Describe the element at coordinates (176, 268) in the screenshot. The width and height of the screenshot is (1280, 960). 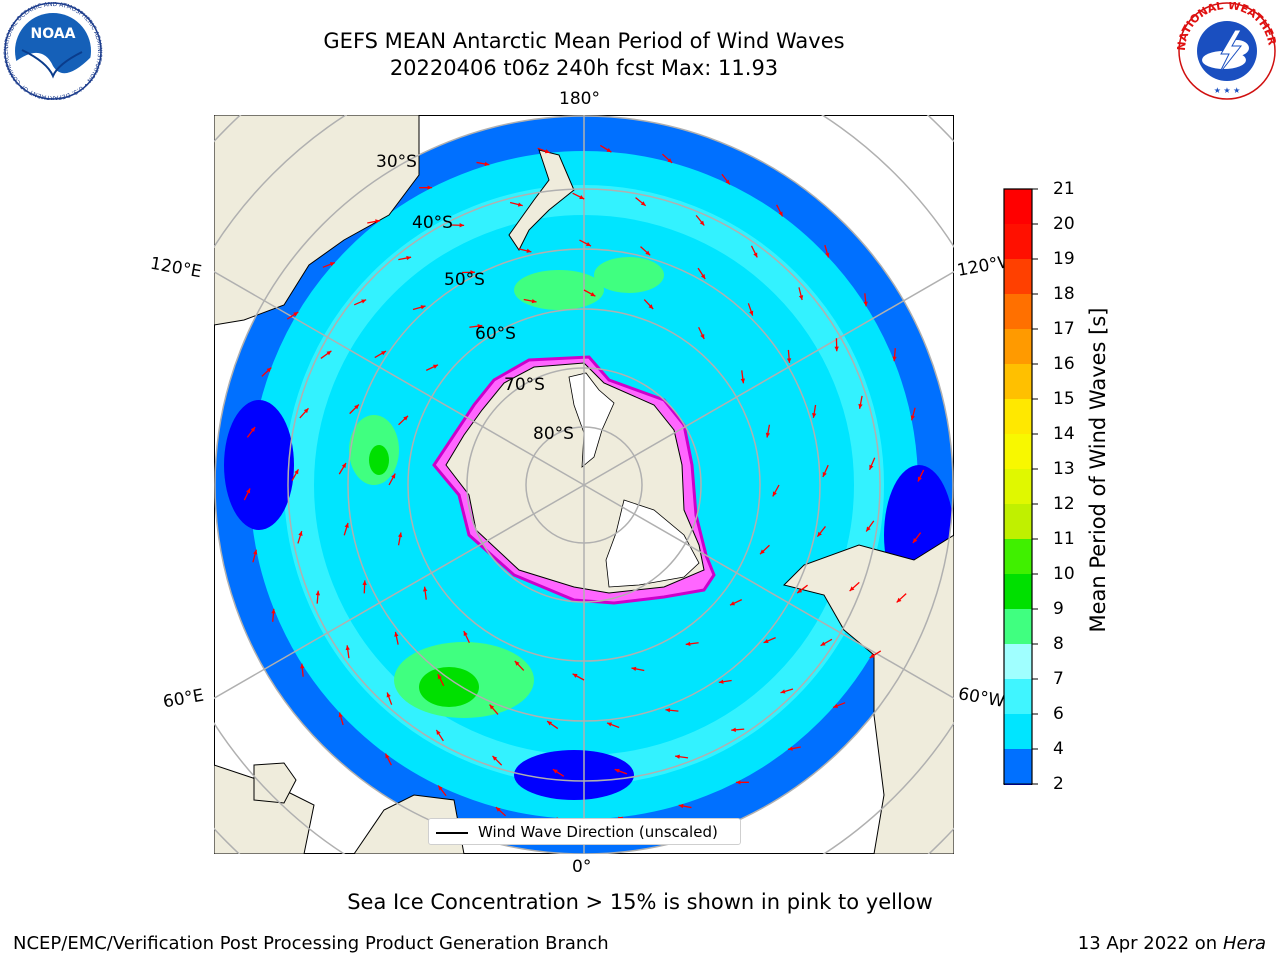
I see `lon-label-120e: 120°E` at that location.